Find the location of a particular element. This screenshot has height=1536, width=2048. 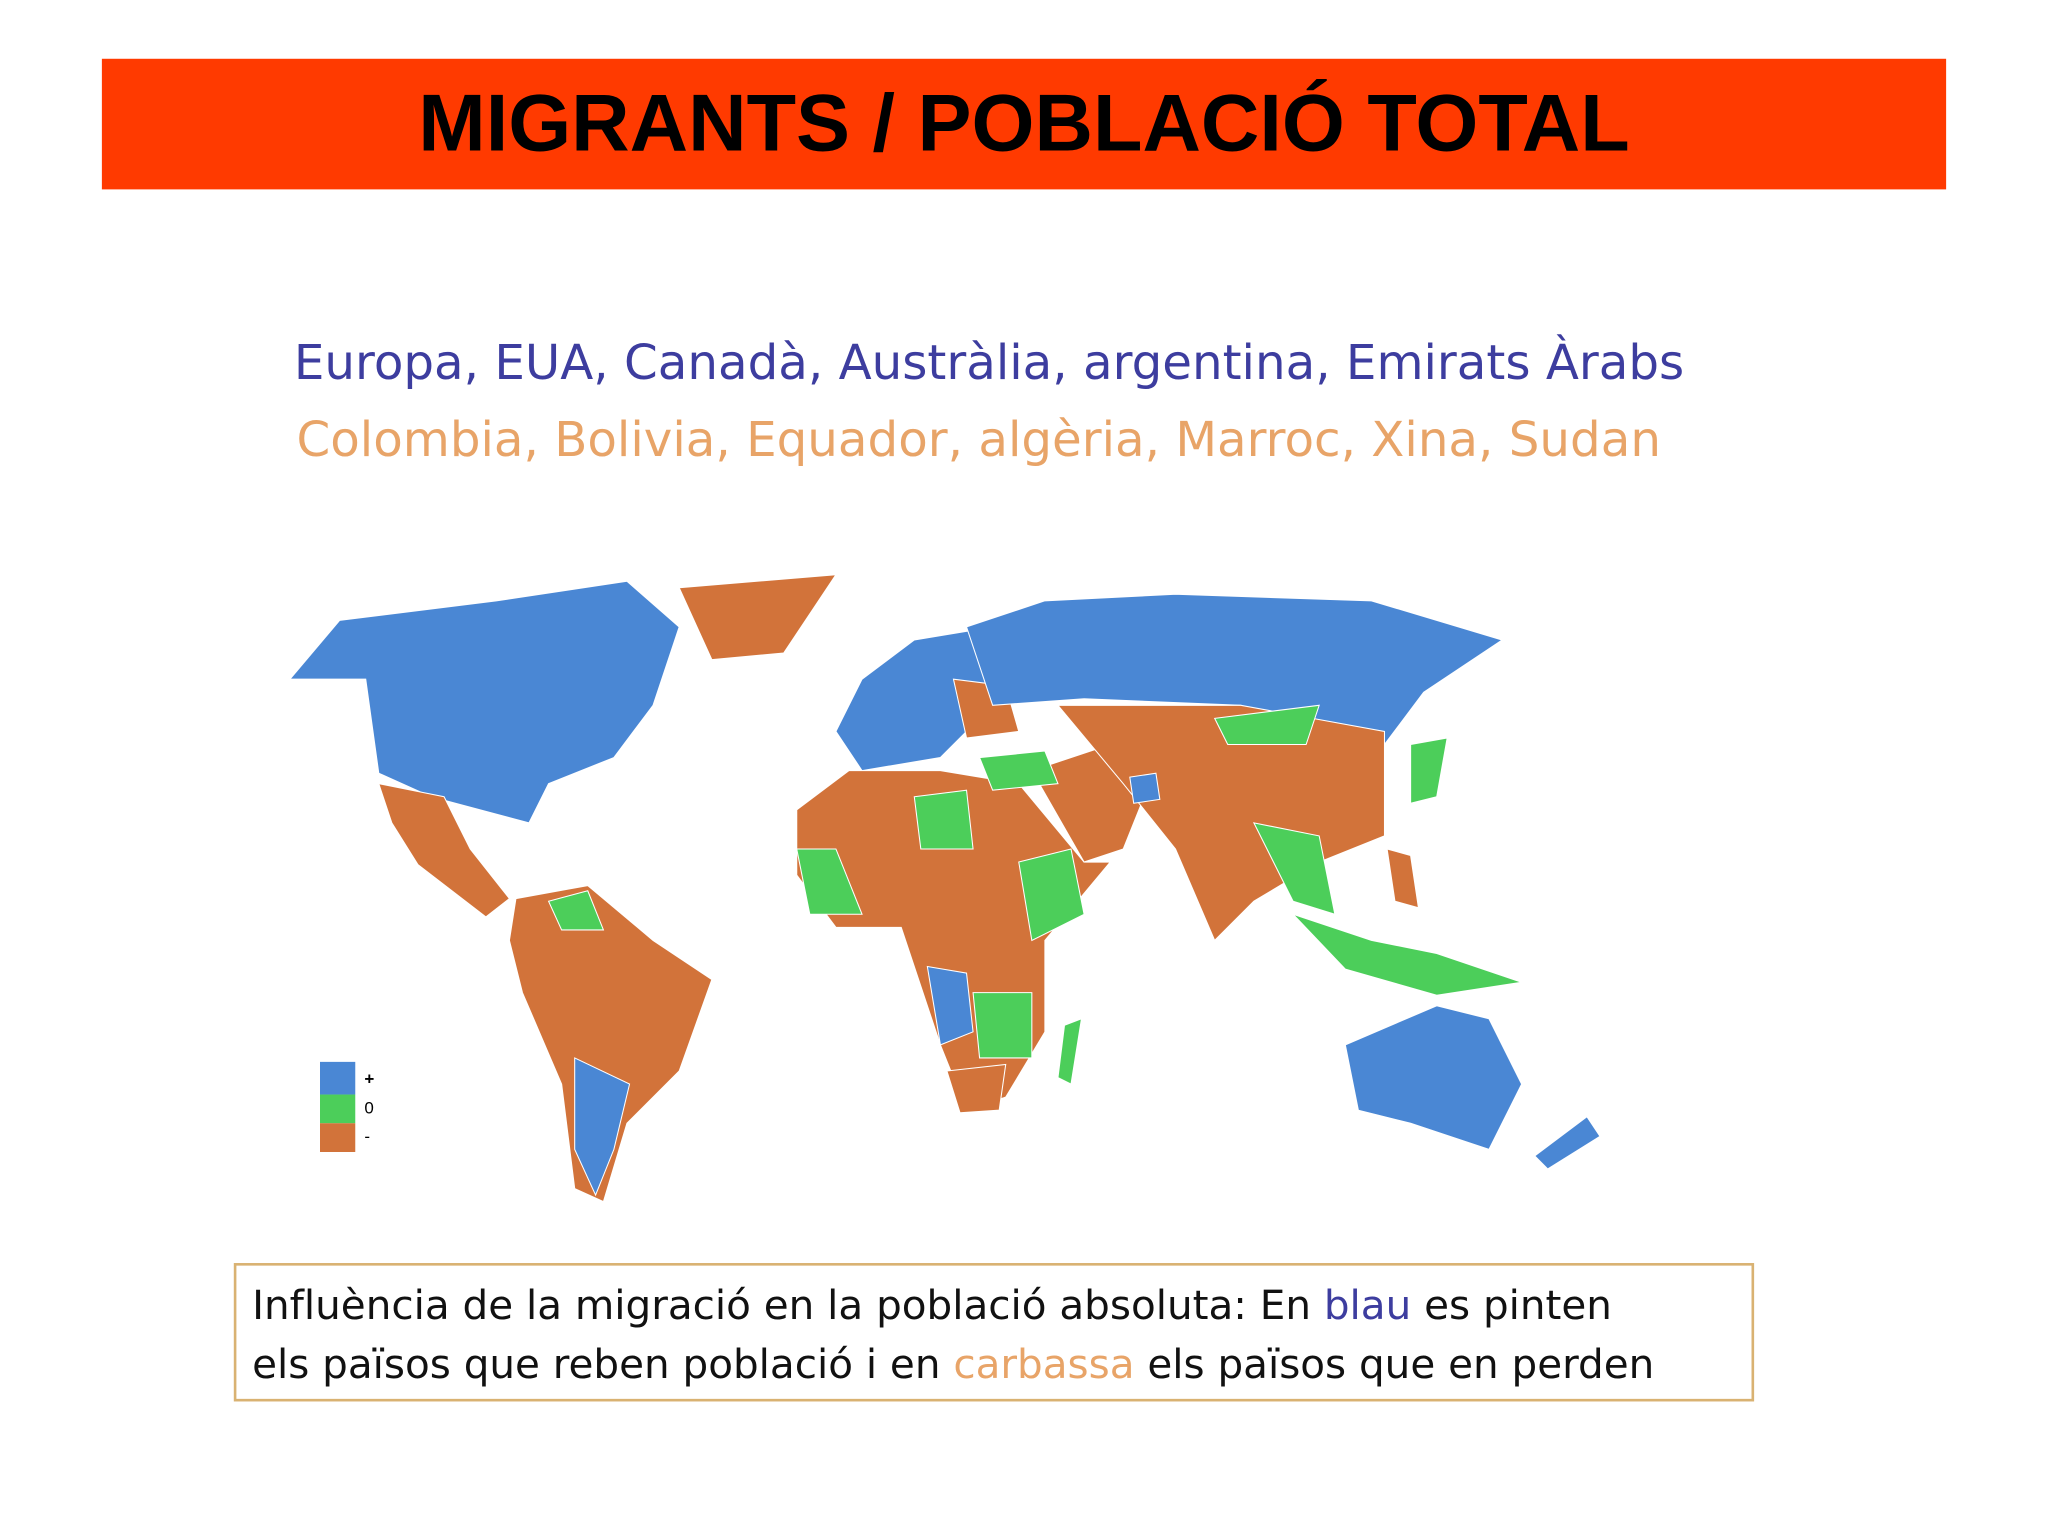

legend-label: 0 is located at coordinates (368, 1107).